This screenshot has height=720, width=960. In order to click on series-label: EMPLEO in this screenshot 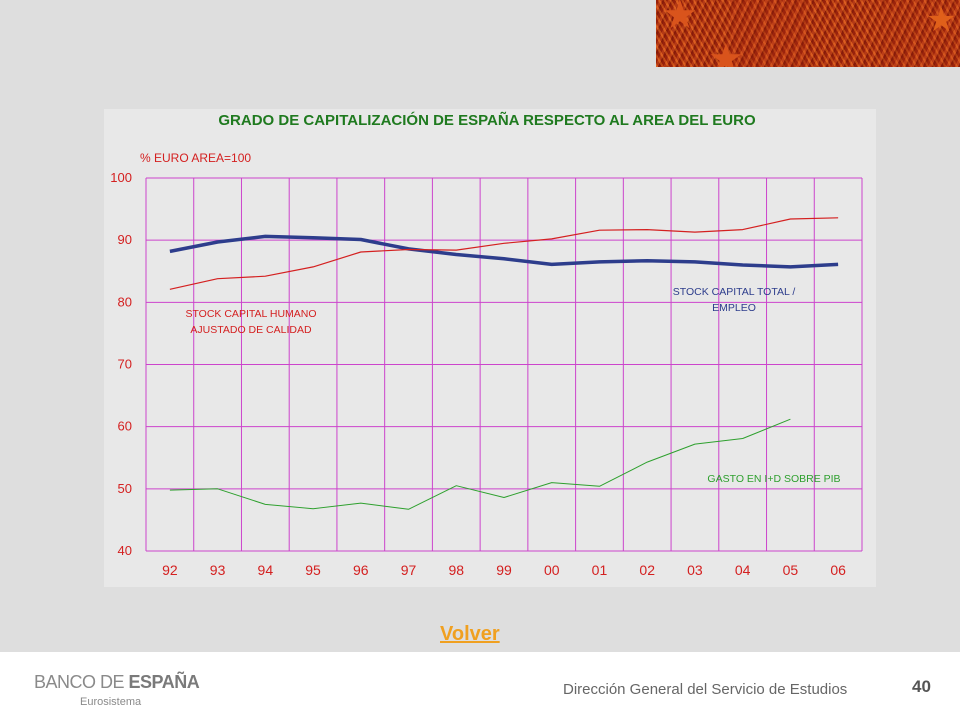, I will do `click(734, 308)`.